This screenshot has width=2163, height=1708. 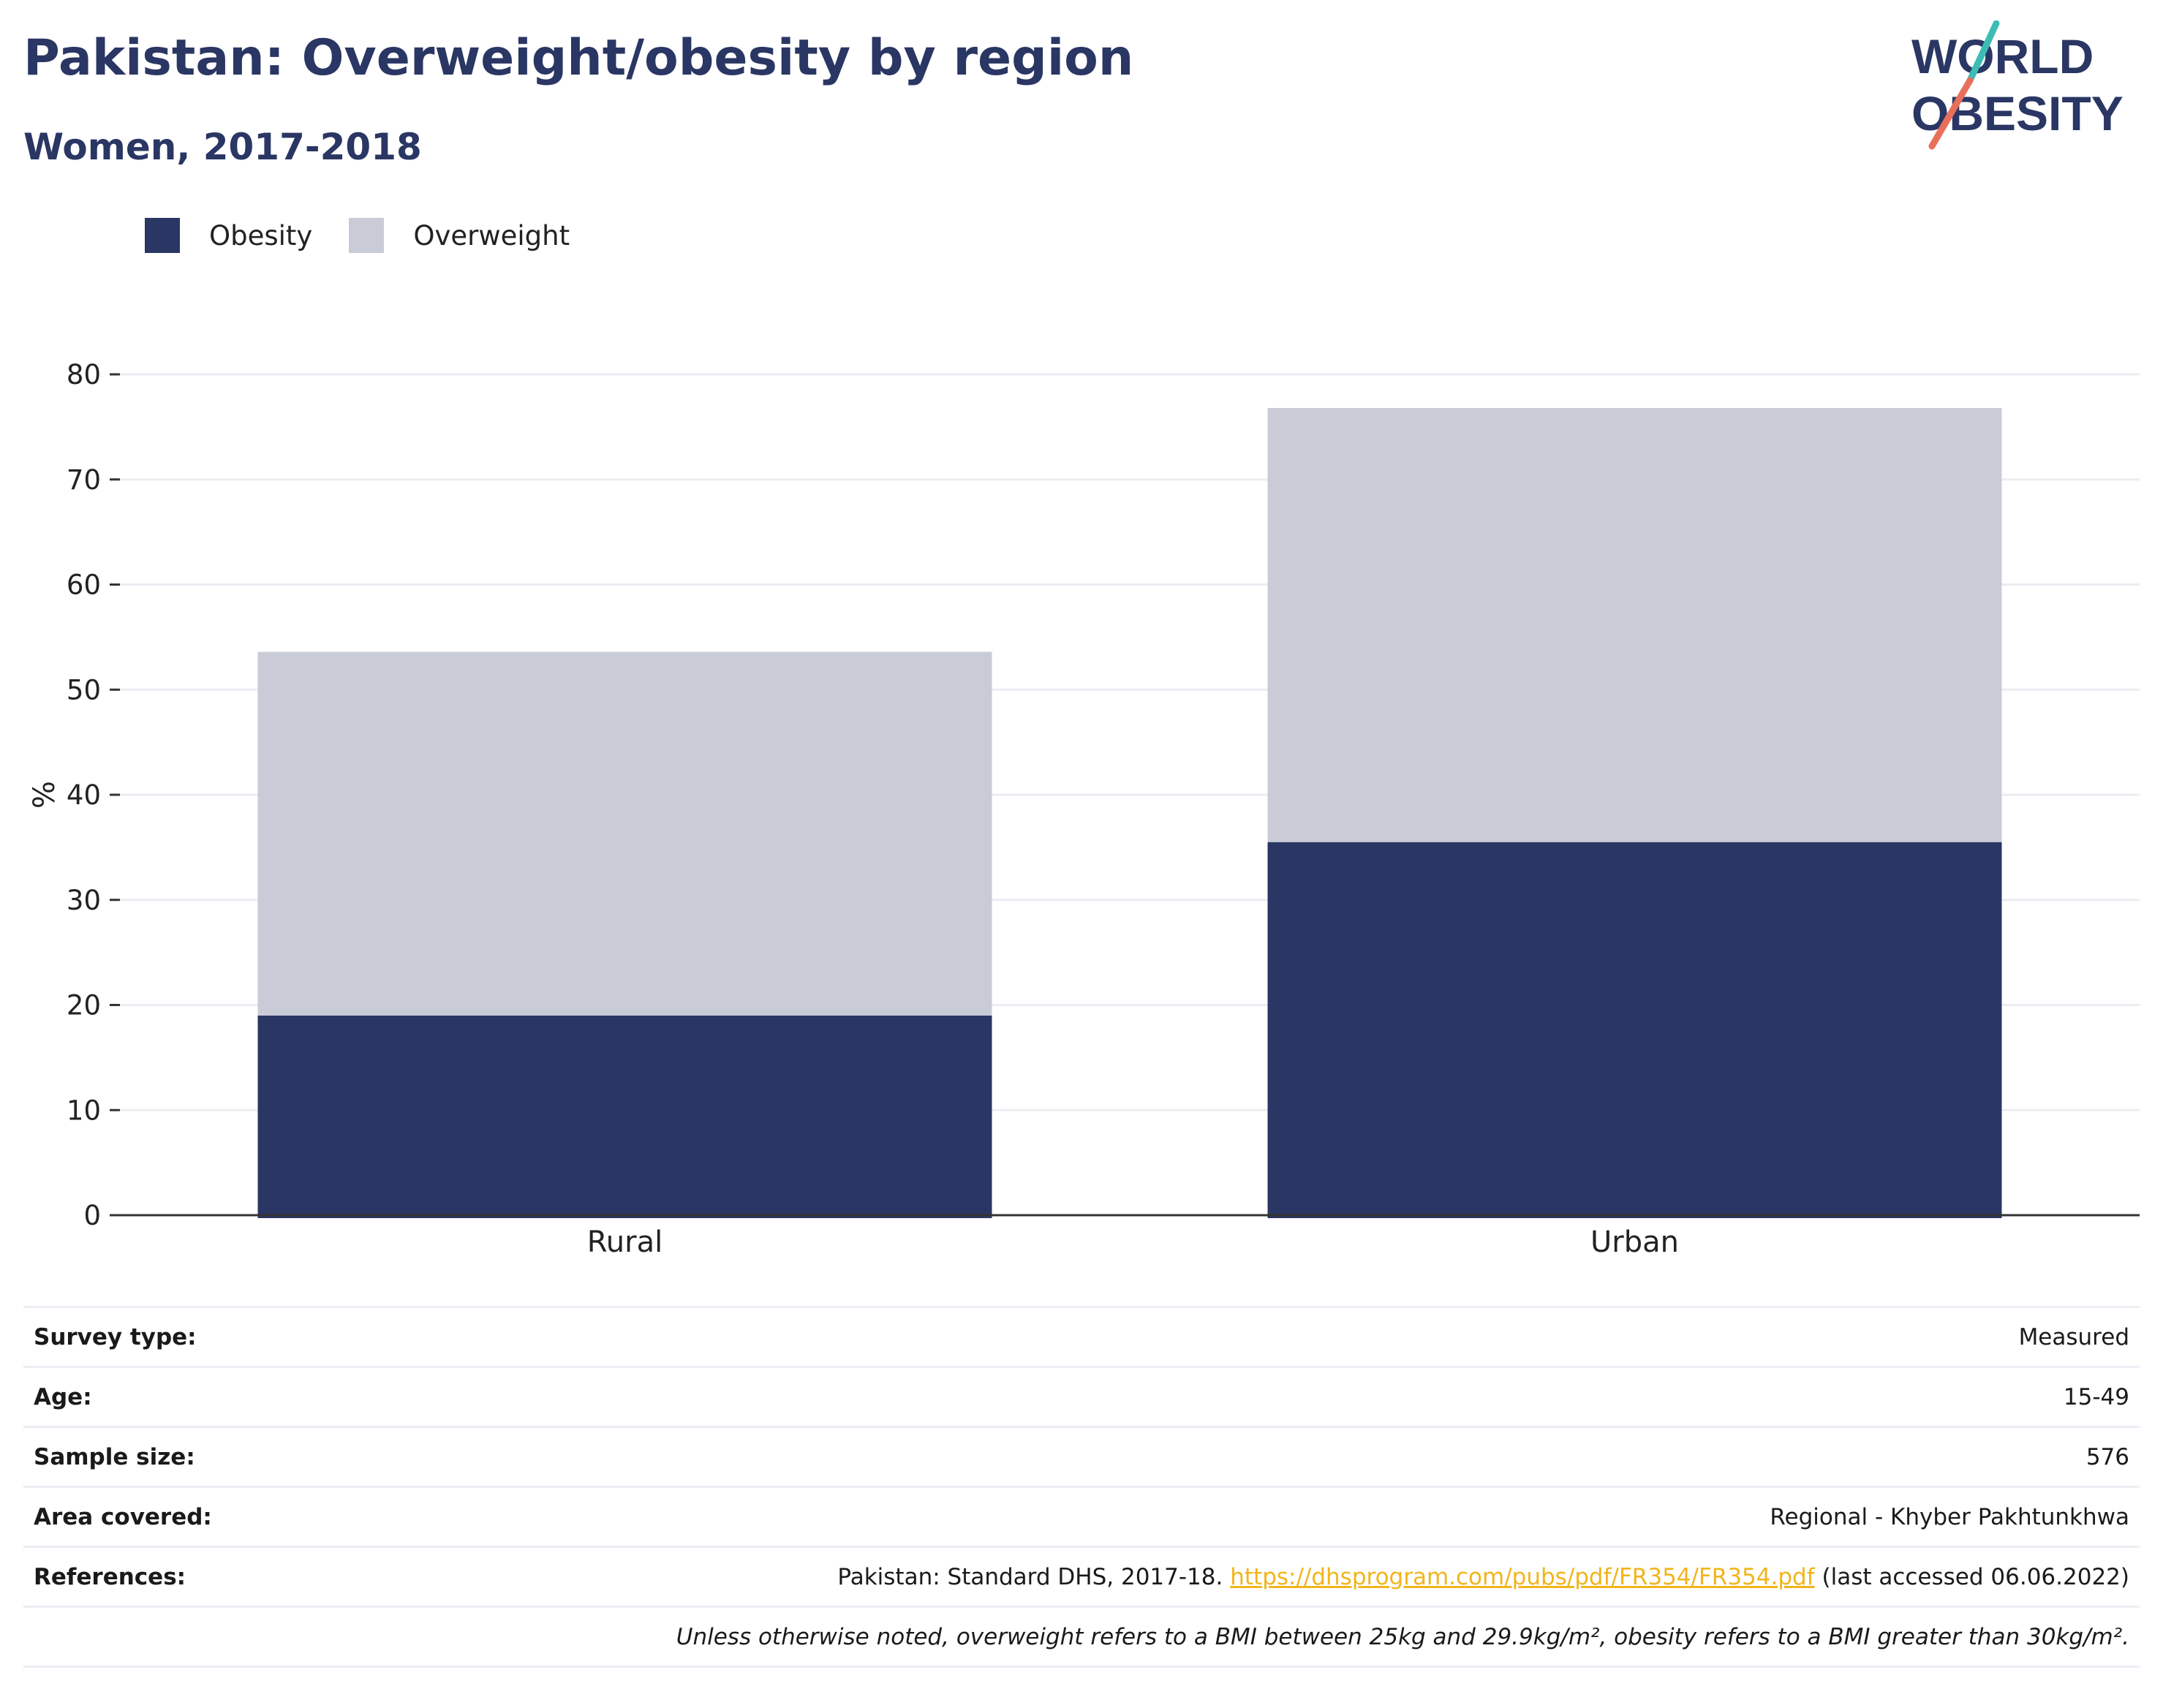 What do you see at coordinates (625, 1242) in the screenshot?
I see `x-tick-label: Rural` at bounding box center [625, 1242].